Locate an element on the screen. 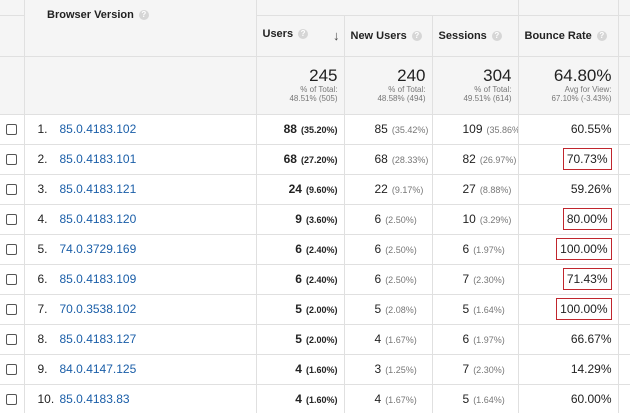 The width and height of the screenshot is (630, 413). new-users-value: 5 is located at coordinates (378, 309).